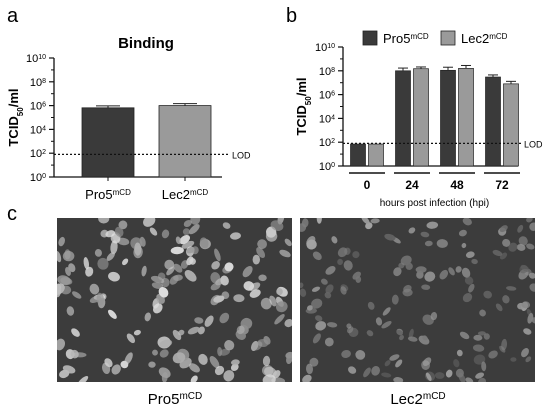 The height and width of the screenshot is (418, 550). Describe the element at coordinates (457, 185) in the screenshot. I see `chart-b-xtick-label: 48` at that location.